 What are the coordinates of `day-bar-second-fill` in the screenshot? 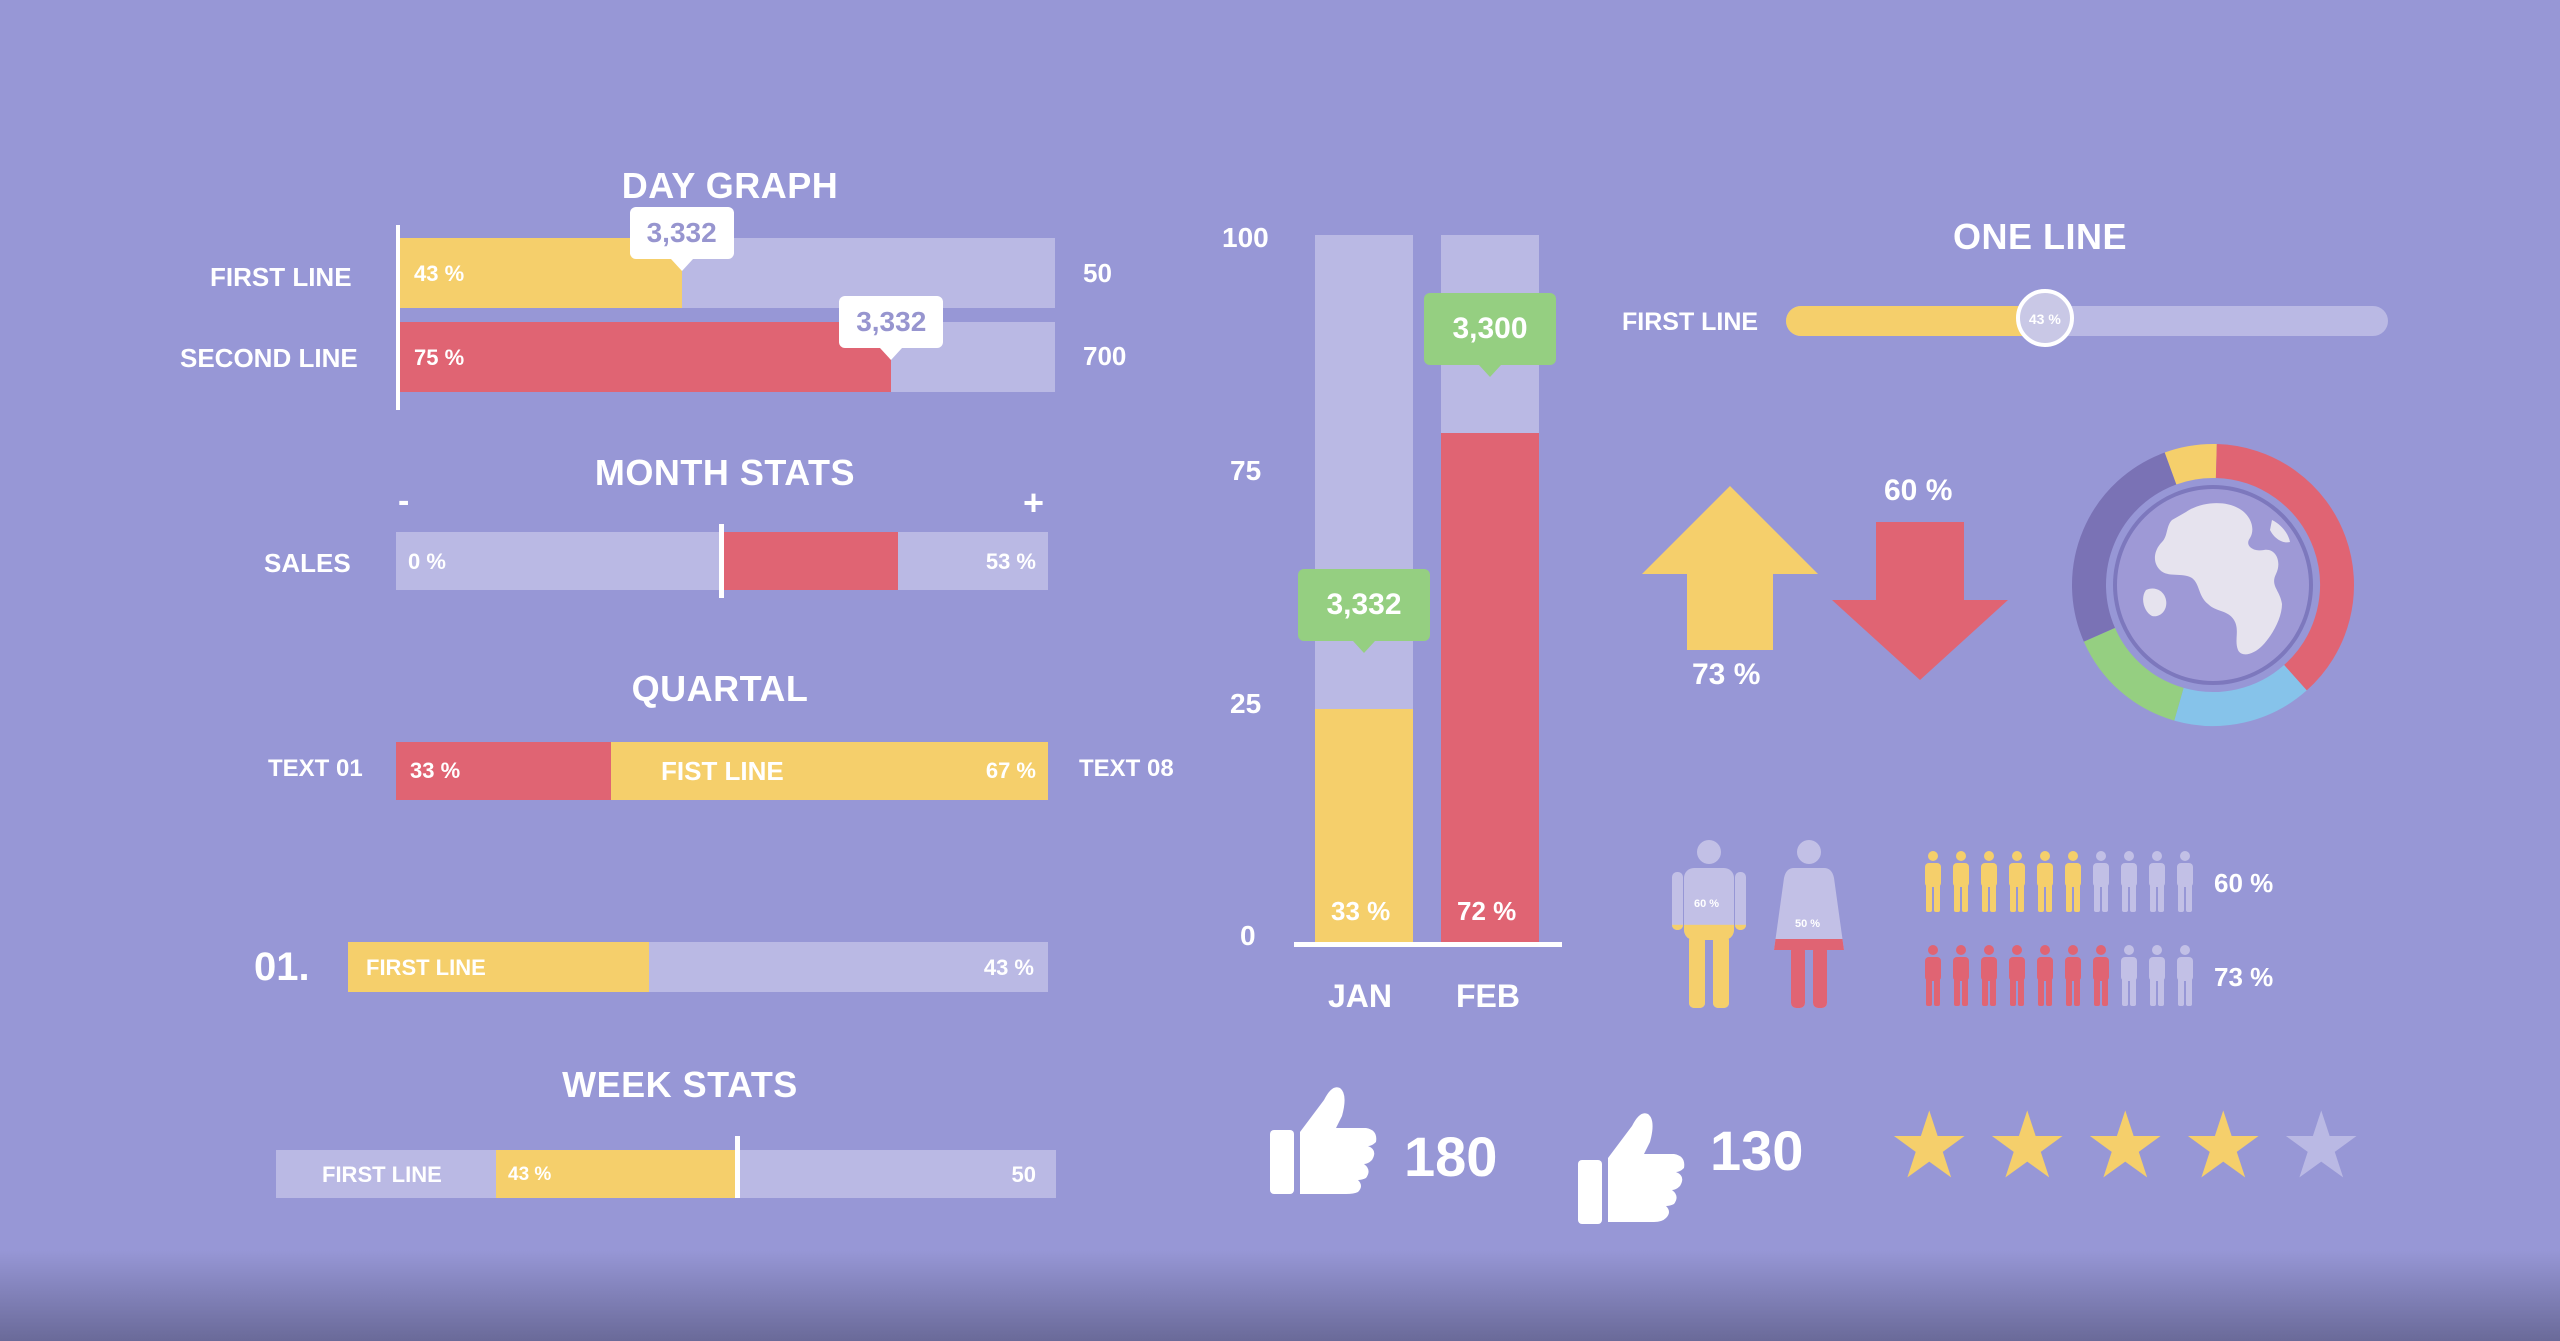 It's located at (646, 357).